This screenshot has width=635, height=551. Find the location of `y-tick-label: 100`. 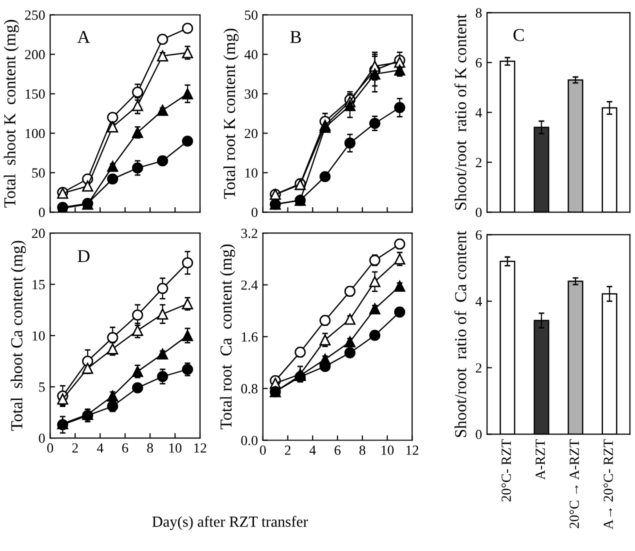

y-tick-label: 100 is located at coordinates (35, 133).